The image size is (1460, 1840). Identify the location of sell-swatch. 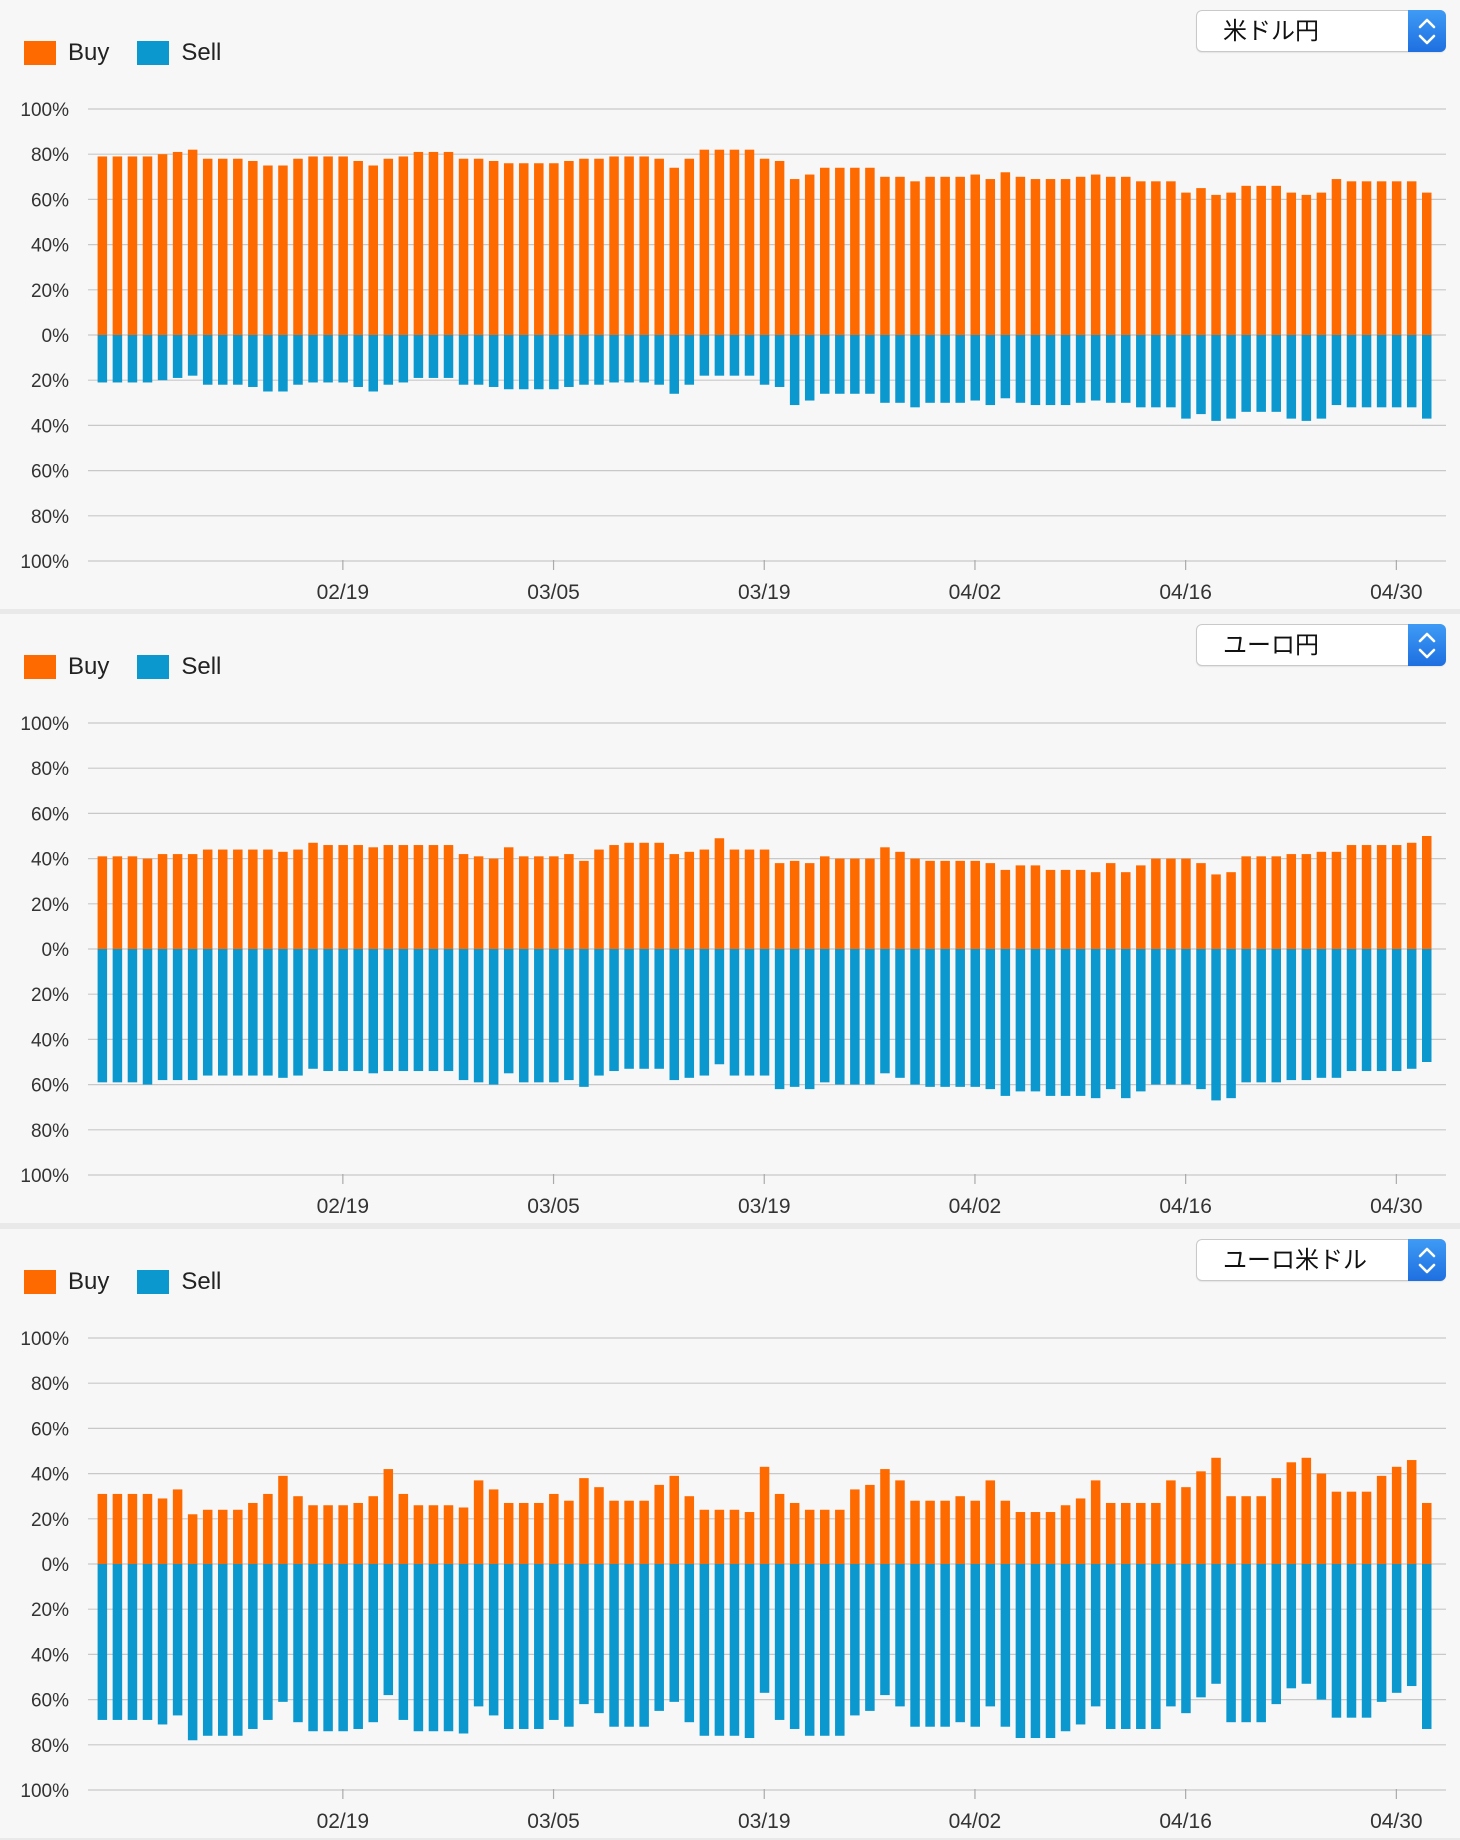
(153, 667).